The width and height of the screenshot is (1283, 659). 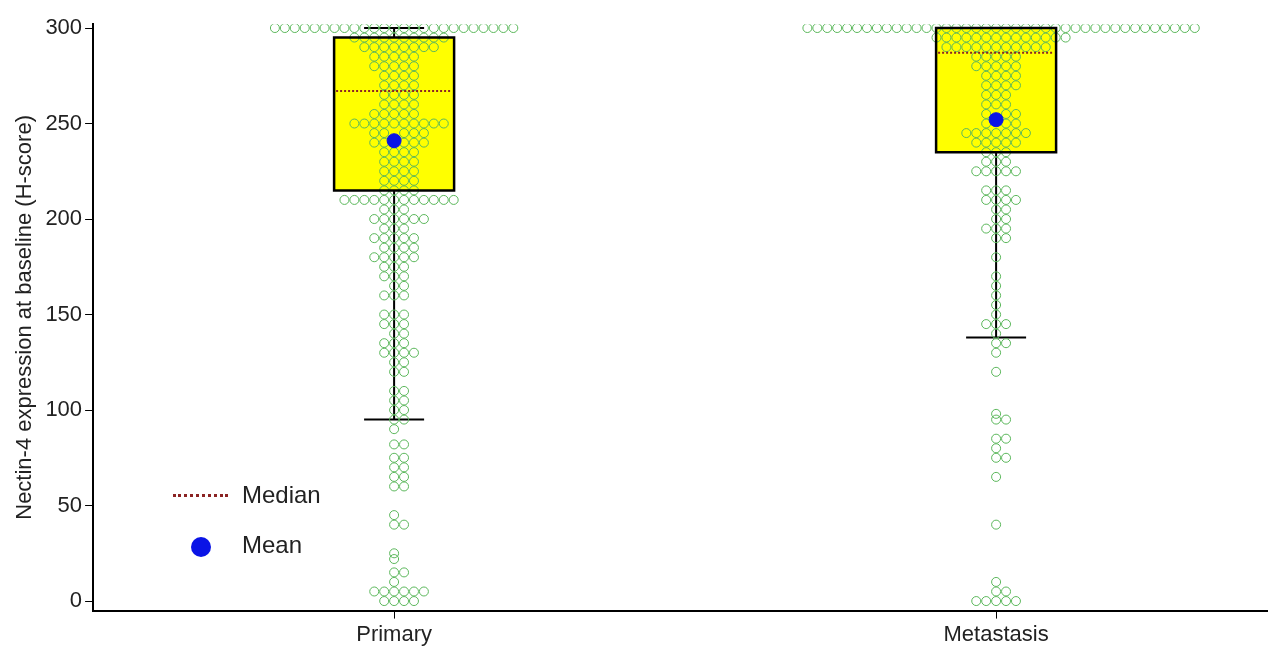 What do you see at coordinates (70, 504) in the screenshot?
I see `y-tick-label: 50` at bounding box center [70, 504].